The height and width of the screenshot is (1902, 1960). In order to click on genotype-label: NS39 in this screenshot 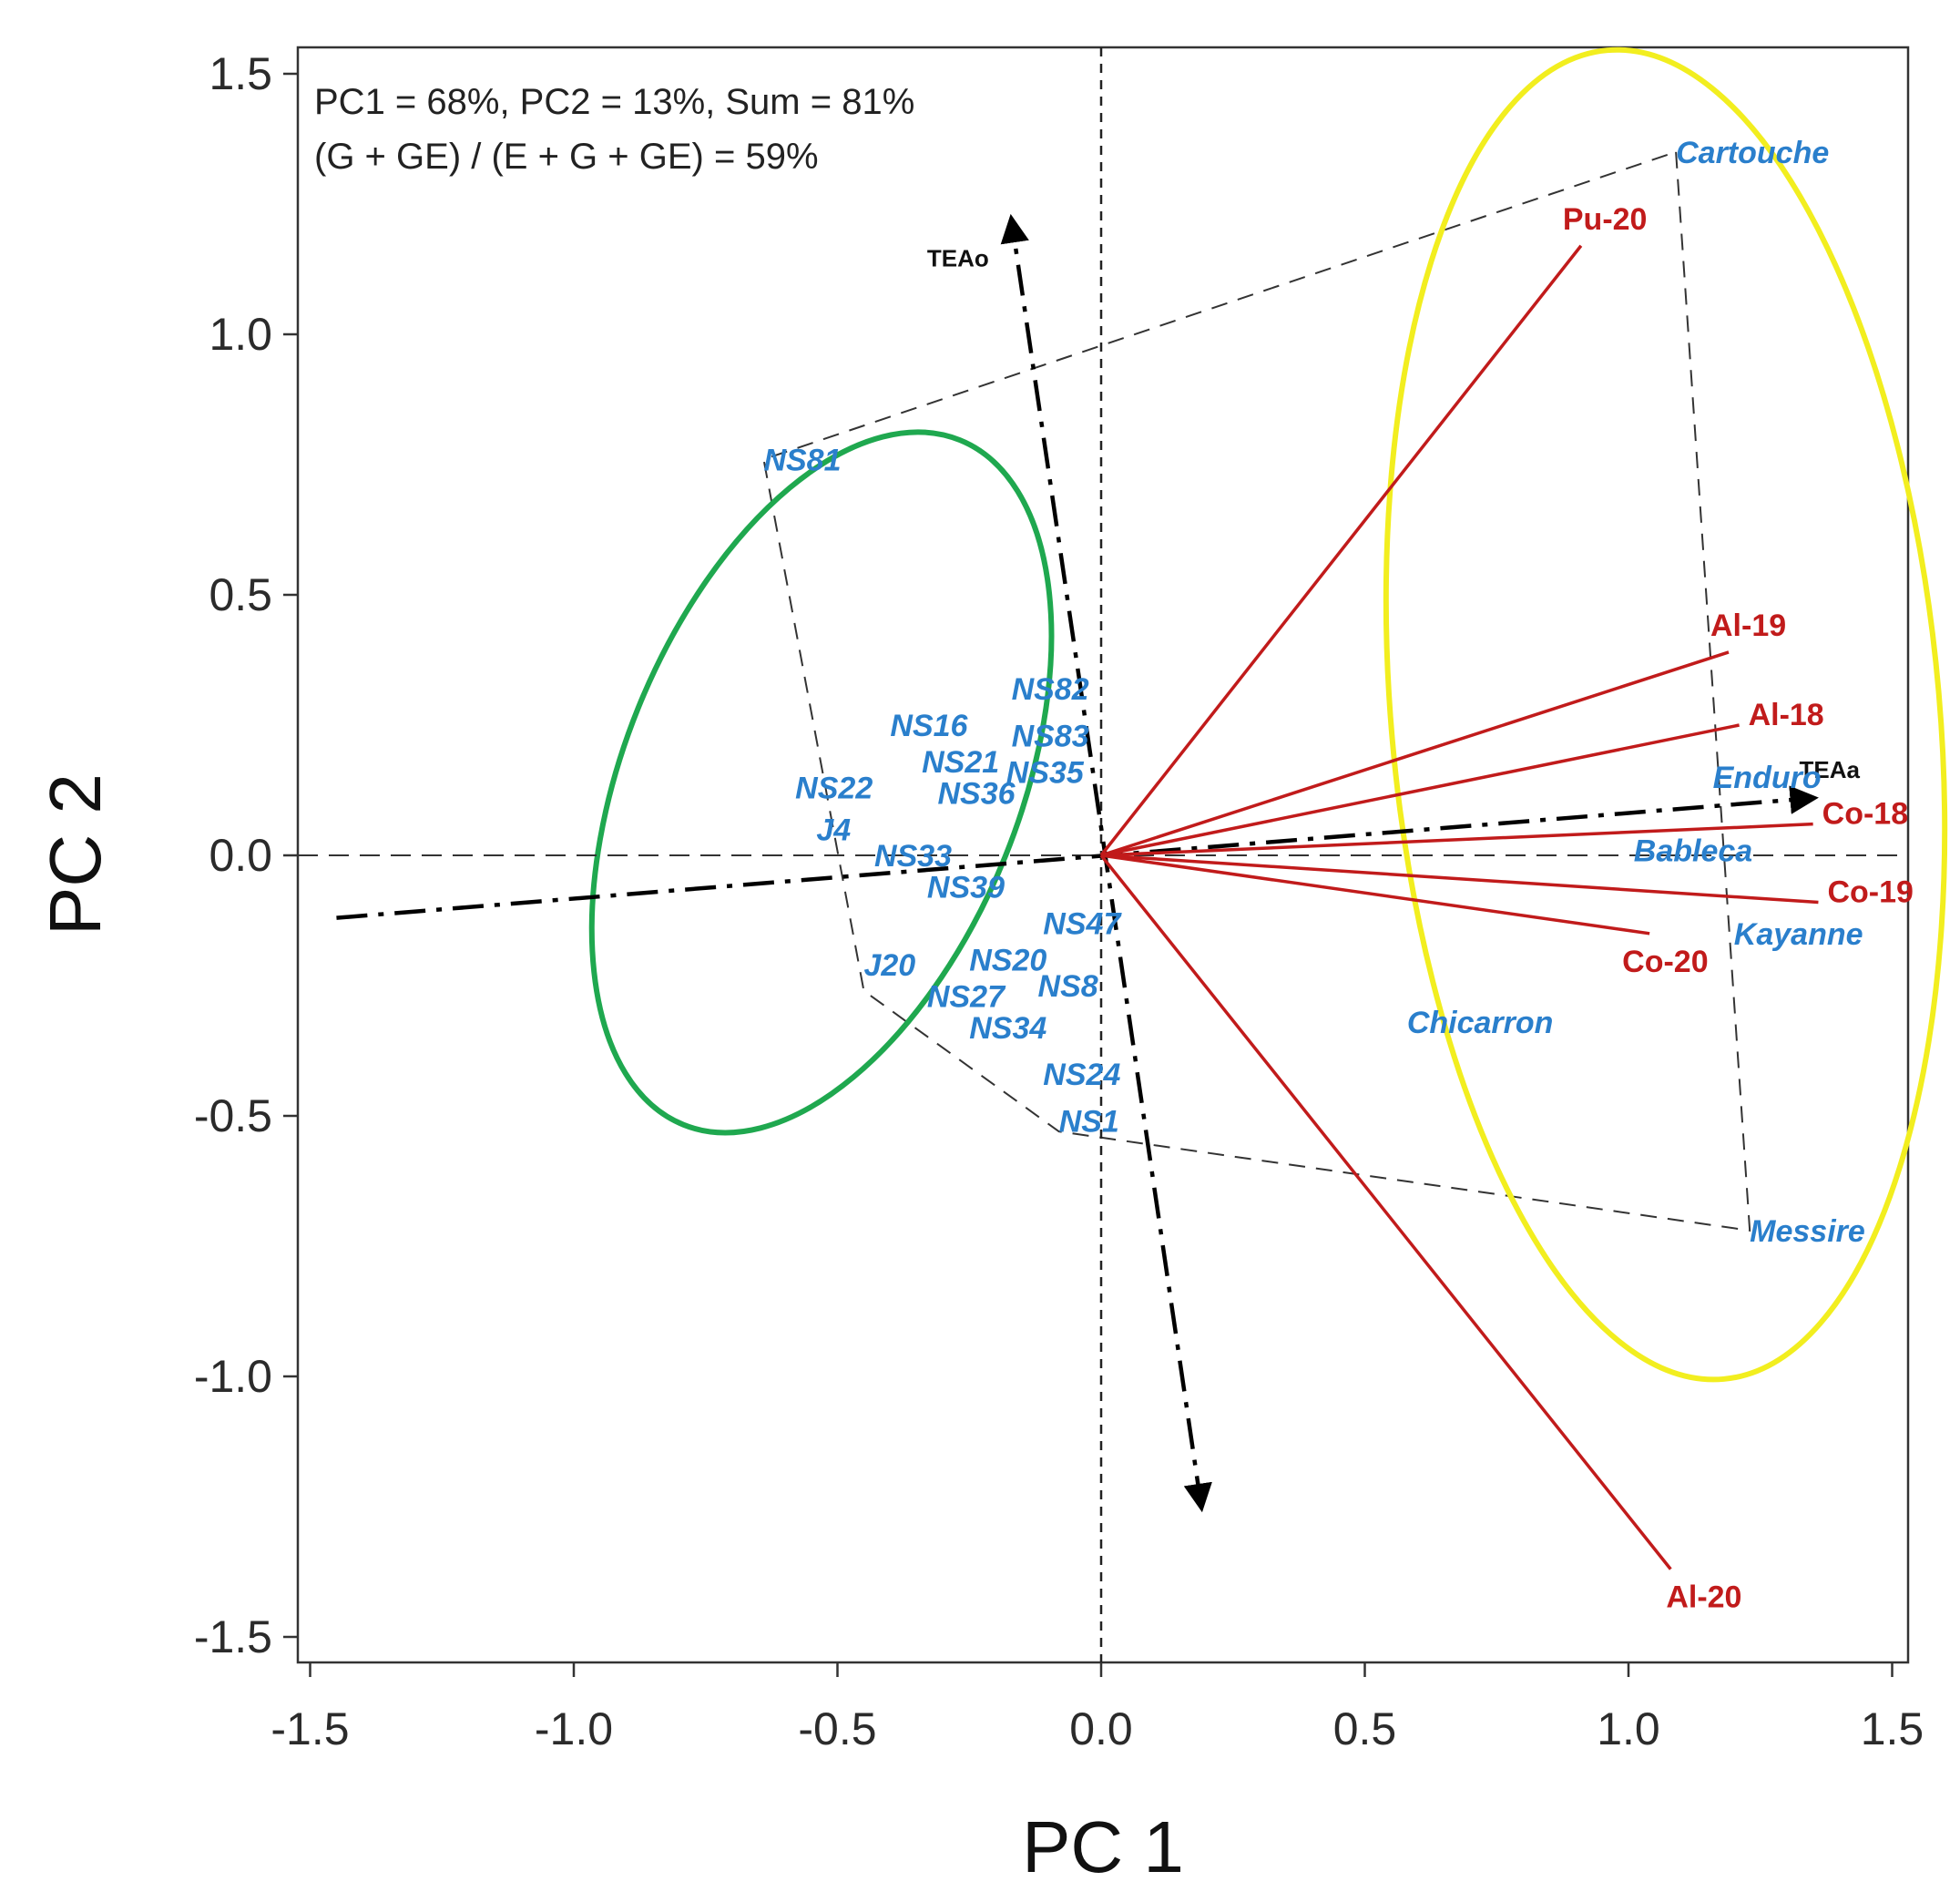, I will do `click(966, 888)`.